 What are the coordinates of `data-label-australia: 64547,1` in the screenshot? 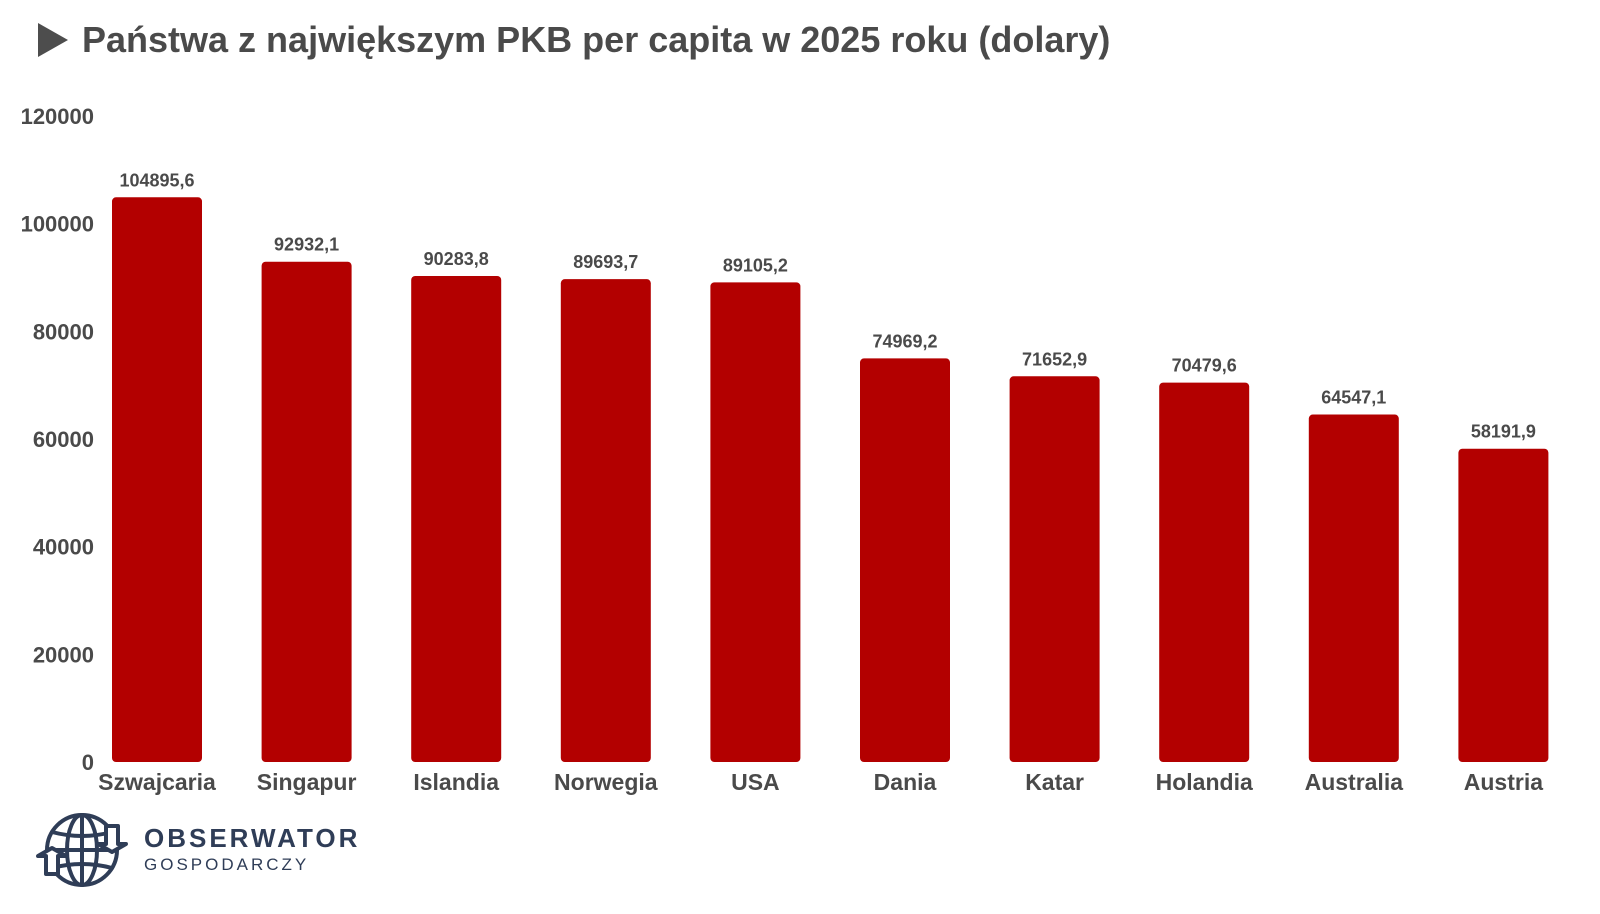 It's located at (1353, 398).